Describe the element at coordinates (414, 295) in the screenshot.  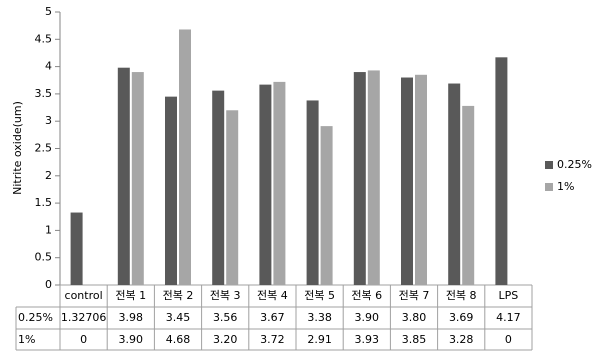
I see `x-tick-label: 전복 7` at that location.